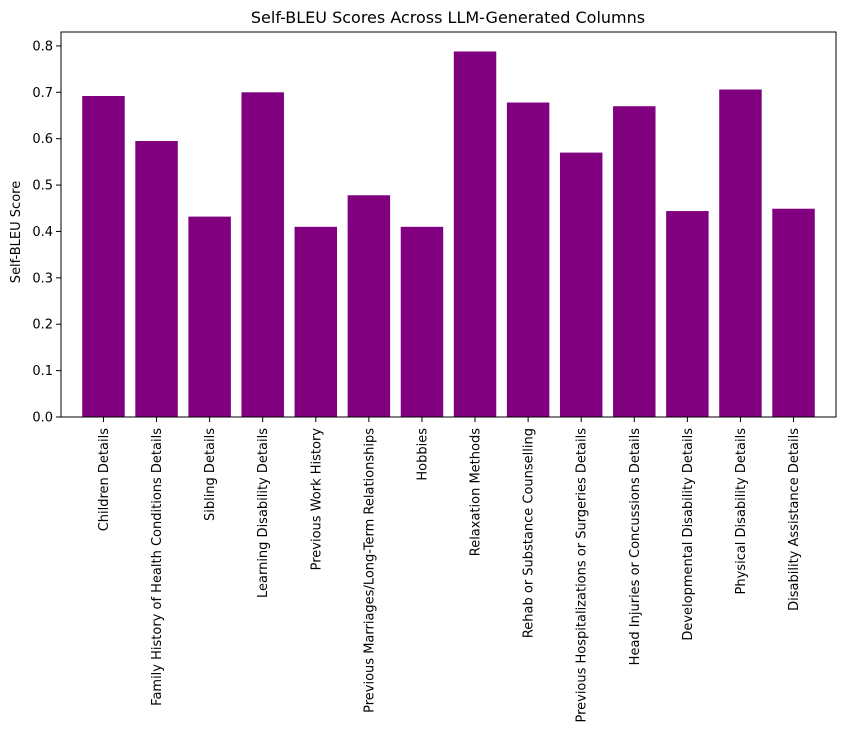  What do you see at coordinates (741, 511) in the screenshot?
I see `x-tick-label: Physical Disability Details` at bounding box center [741, 511].